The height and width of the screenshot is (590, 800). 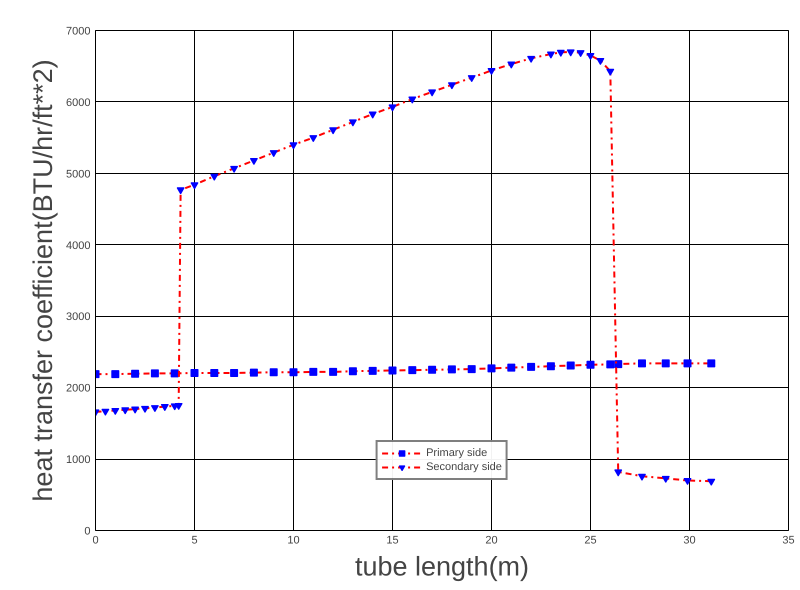 I want to click on y-tick-label: 7000, so click(x=78, y=32).